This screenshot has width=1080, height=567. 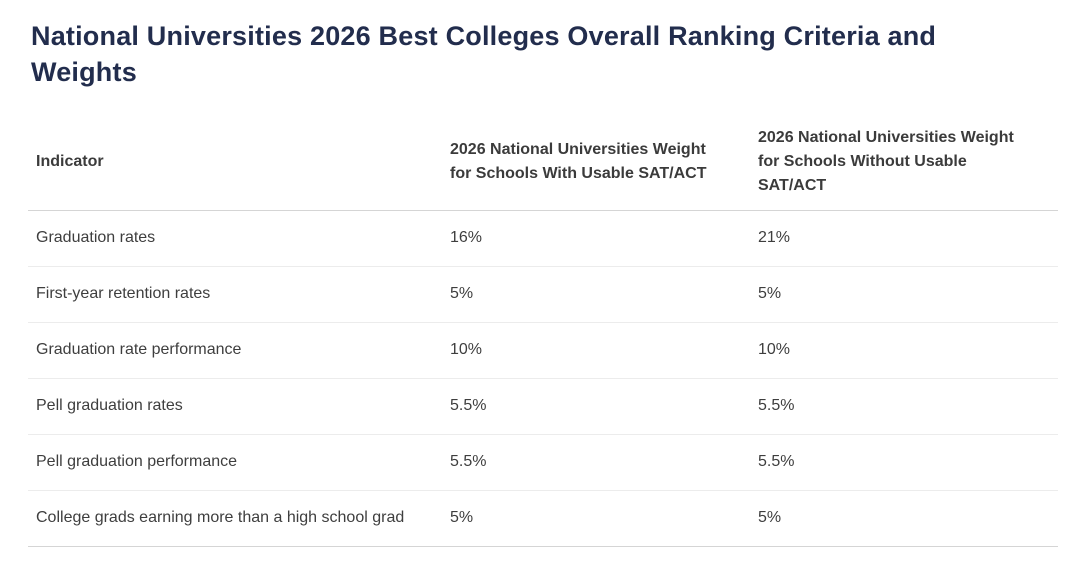 What do you see at coordinates (235, 238) in the screenshot?
I see `indicator-cell: Graduation rates` at bounding box center [235, 238].